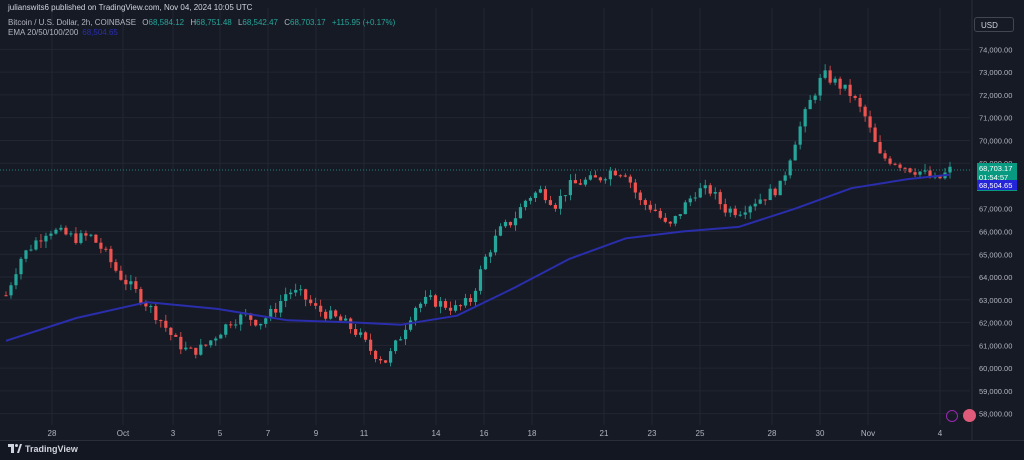 The image size is (1024, 460). I want to click on footer-brand: TradingView, so click(51, 449).